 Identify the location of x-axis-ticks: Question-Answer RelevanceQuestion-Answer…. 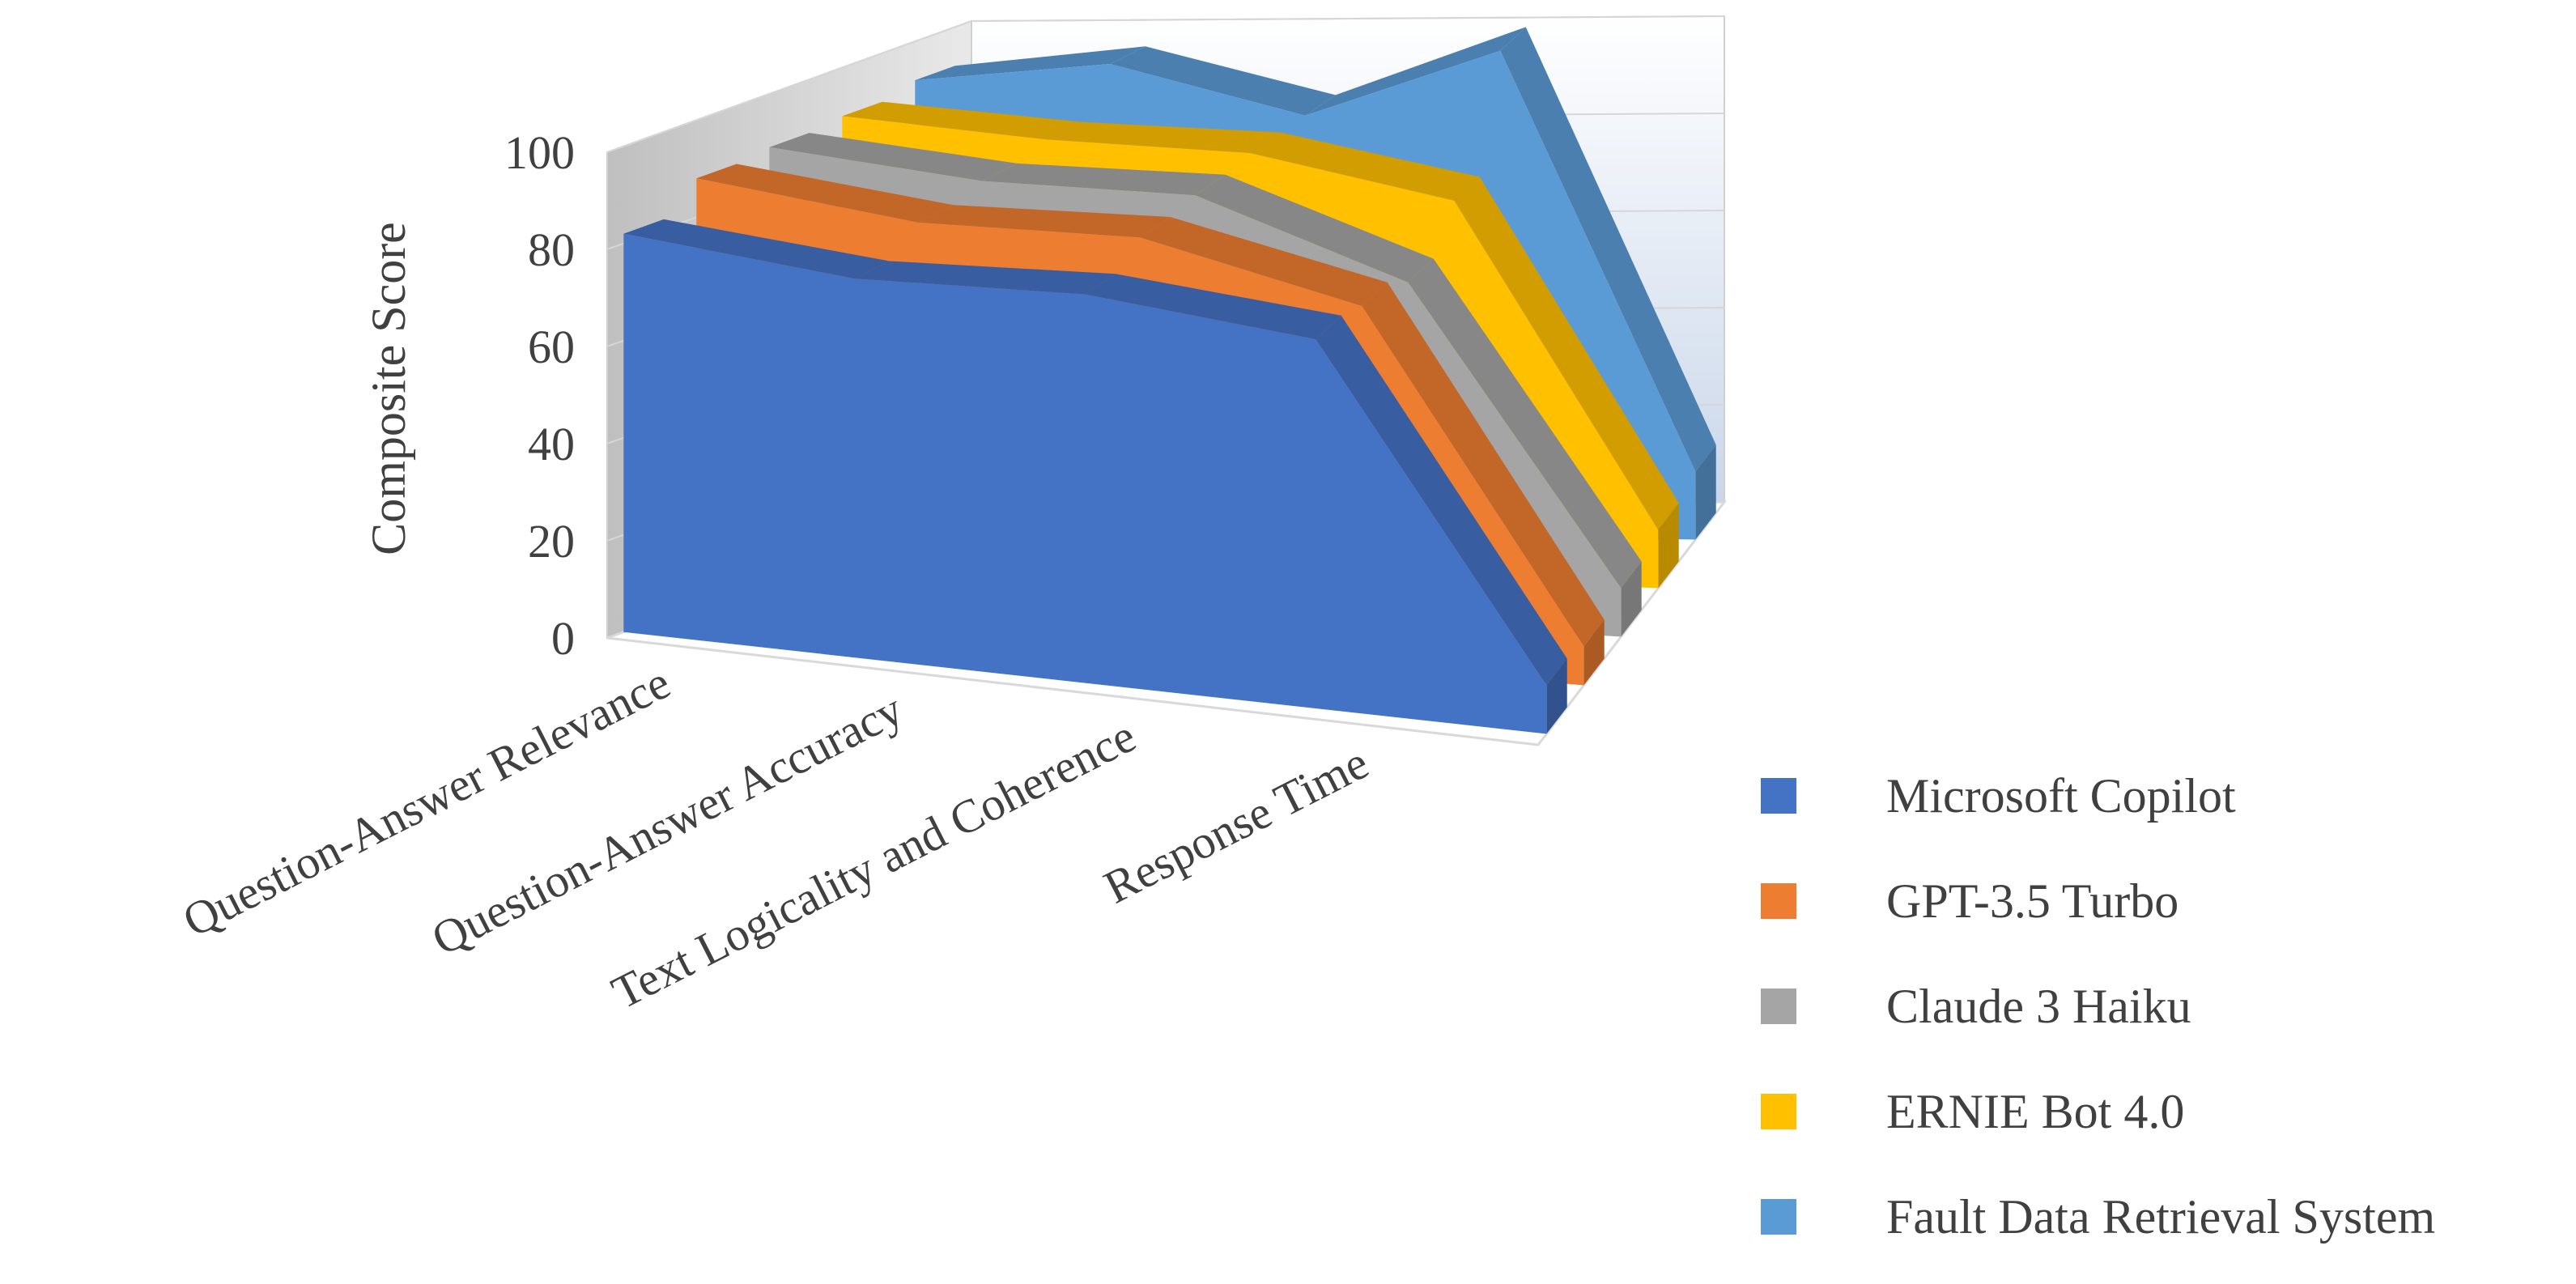
(776, 838).